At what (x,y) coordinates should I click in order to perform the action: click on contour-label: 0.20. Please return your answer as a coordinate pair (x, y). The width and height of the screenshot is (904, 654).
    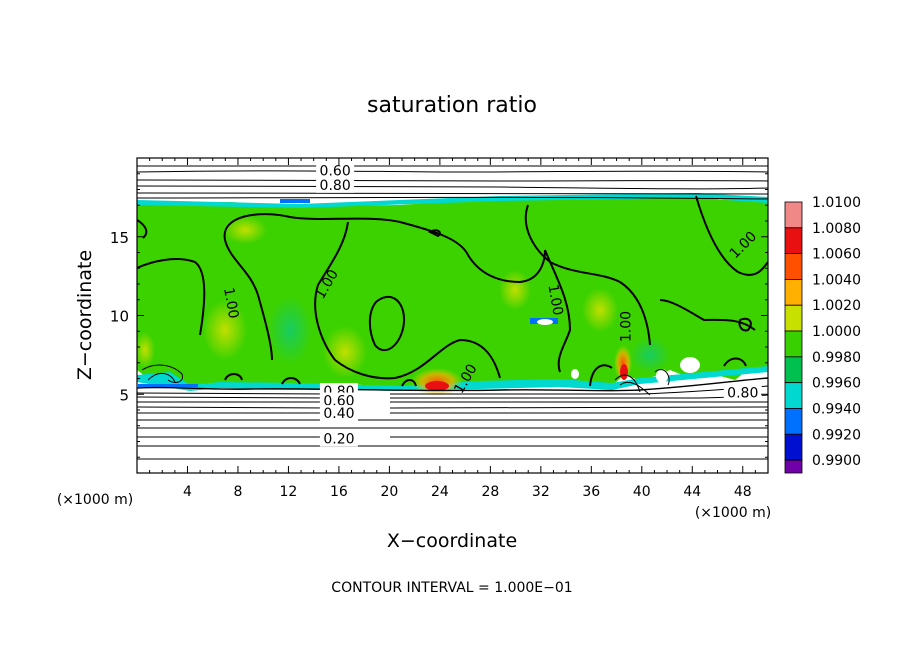
    Looking at the image, I should click on (338, 438).